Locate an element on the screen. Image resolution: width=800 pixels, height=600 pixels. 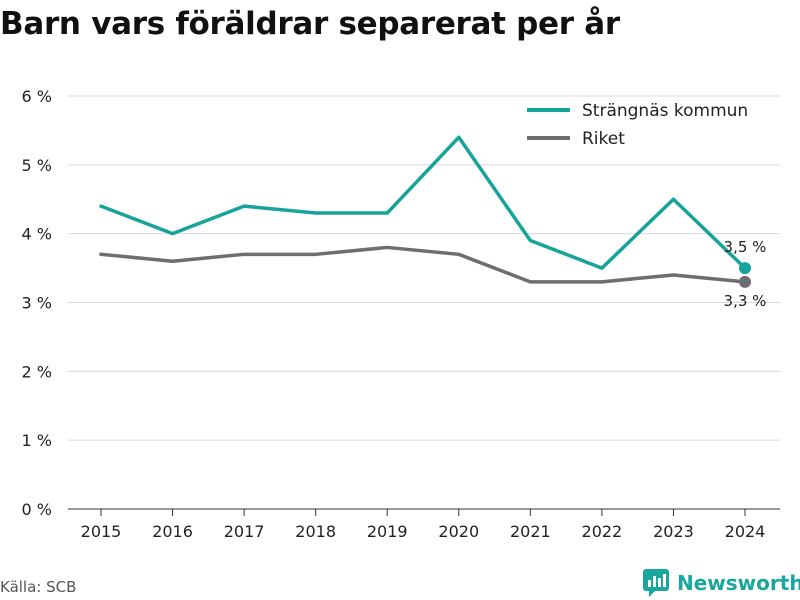
legend: Strängnäs kommun Riket is located at coordinates (637, 125).